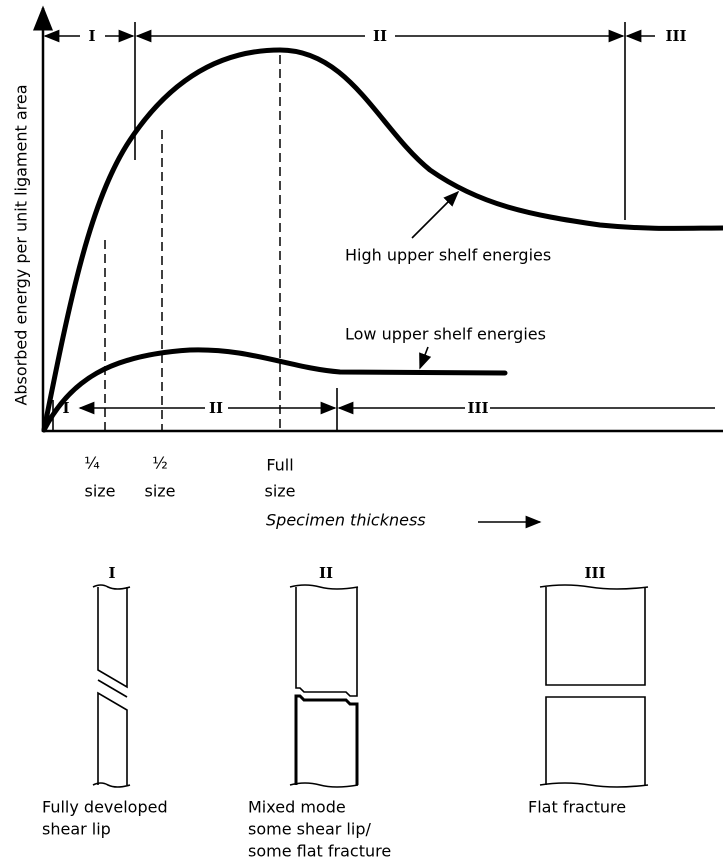 This screenshot has height=866, width=723. Describe the element at coordinates (309, 829) in the screenshot. I see `caption: some shear lip/` at that location.